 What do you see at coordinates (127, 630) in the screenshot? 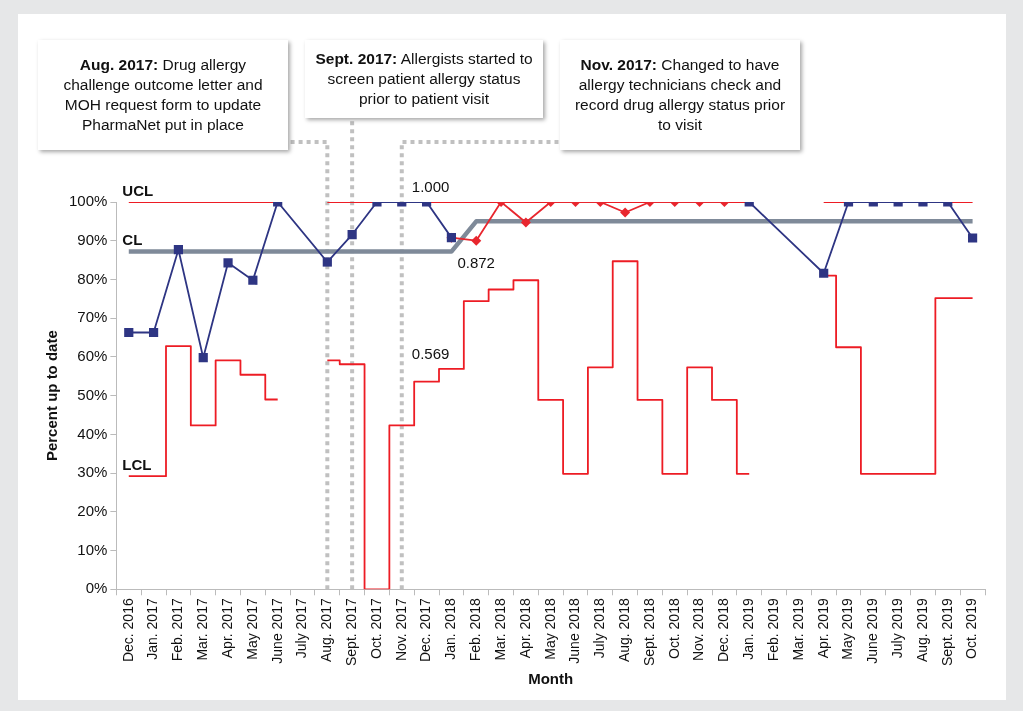
I see `x-tick-label: Dec. 2016` at bounding box center [127, 630].